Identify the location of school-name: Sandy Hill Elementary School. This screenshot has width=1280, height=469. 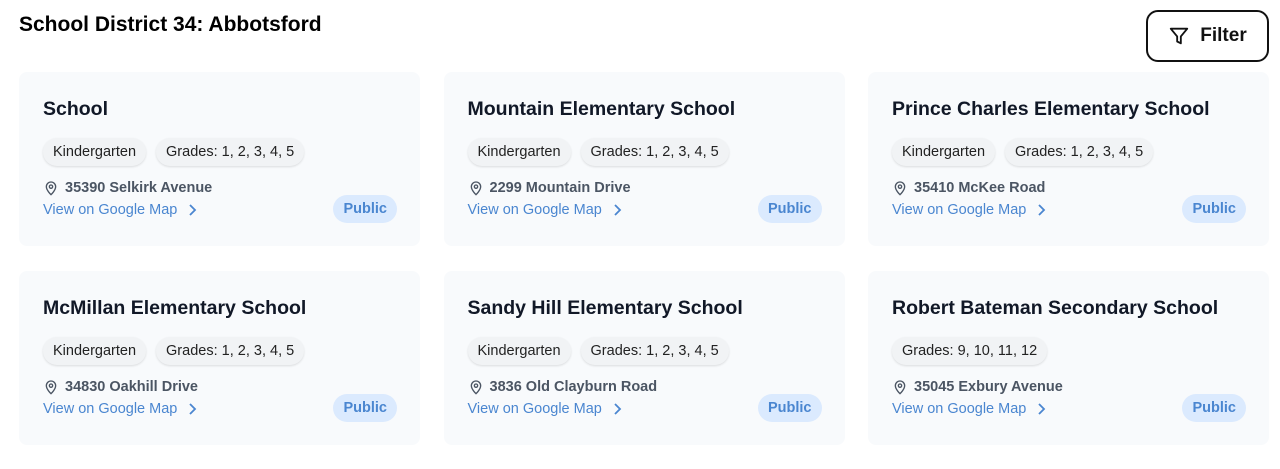
(605, 308).